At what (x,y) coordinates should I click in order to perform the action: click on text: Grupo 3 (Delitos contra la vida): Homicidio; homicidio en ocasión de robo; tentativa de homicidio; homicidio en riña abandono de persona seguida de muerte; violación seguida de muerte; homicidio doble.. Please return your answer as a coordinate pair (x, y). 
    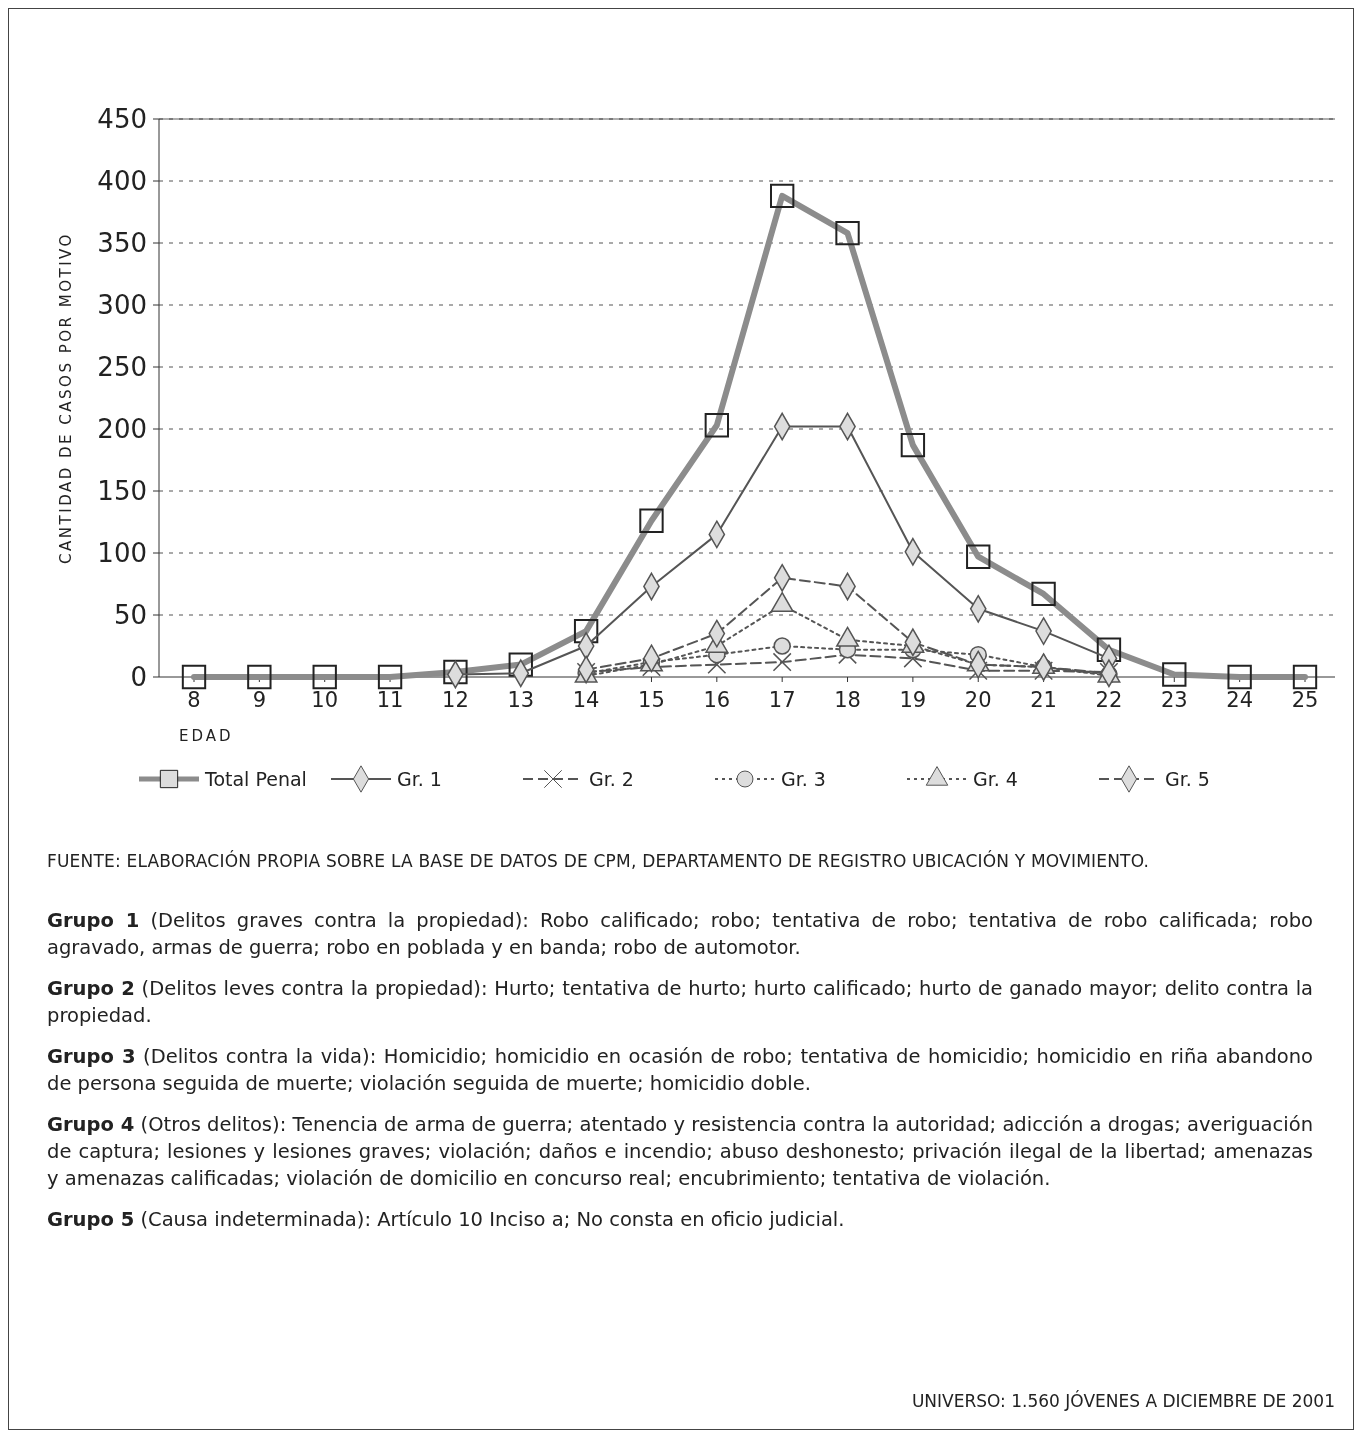
    Looking at the image, I should click on (680, 1070).